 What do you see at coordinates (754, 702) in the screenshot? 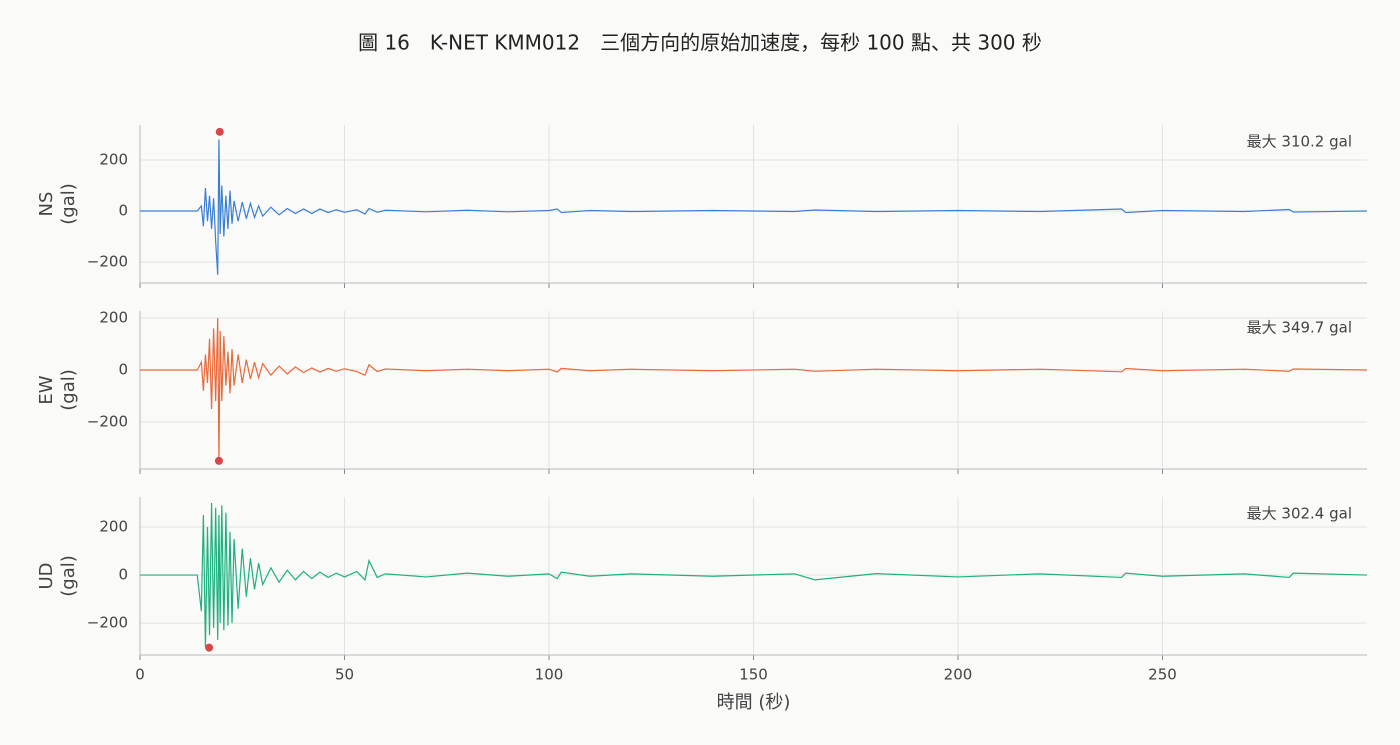
I see `x-axis-label: 時間 (秒)` at bounding box center [754, 702].